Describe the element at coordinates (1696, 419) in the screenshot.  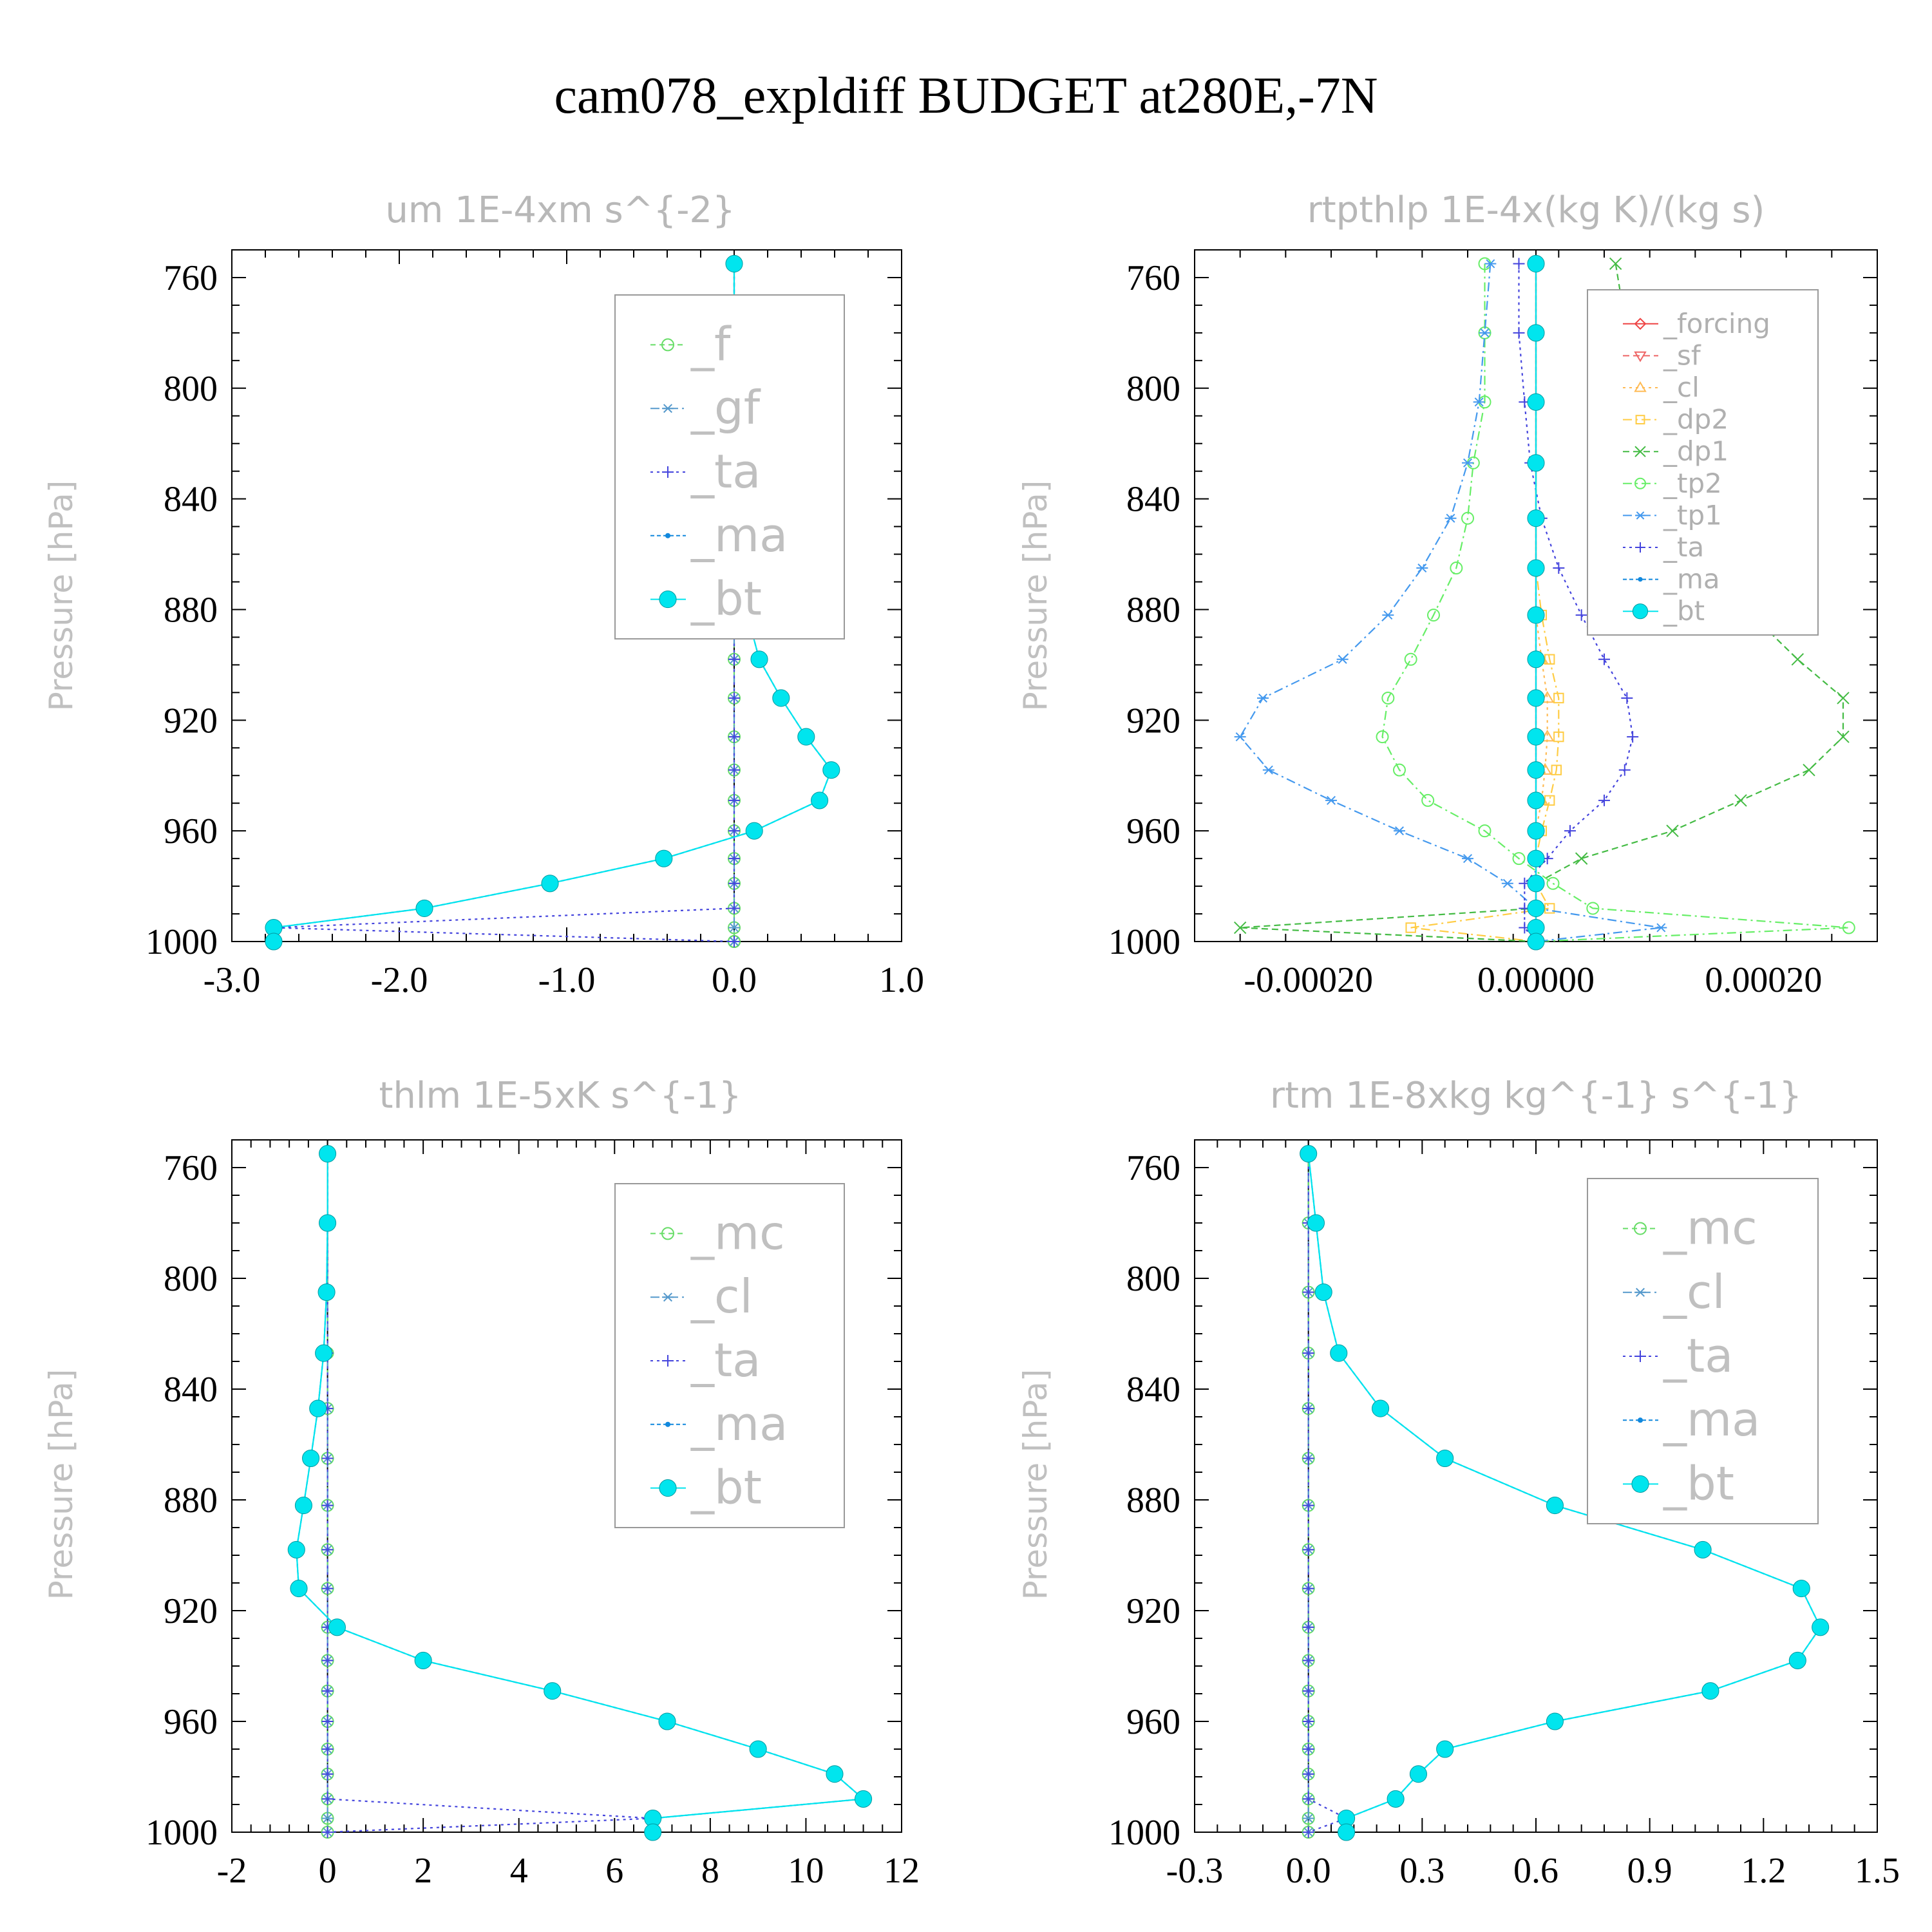
I see `legend-label: _dp2` at that location.